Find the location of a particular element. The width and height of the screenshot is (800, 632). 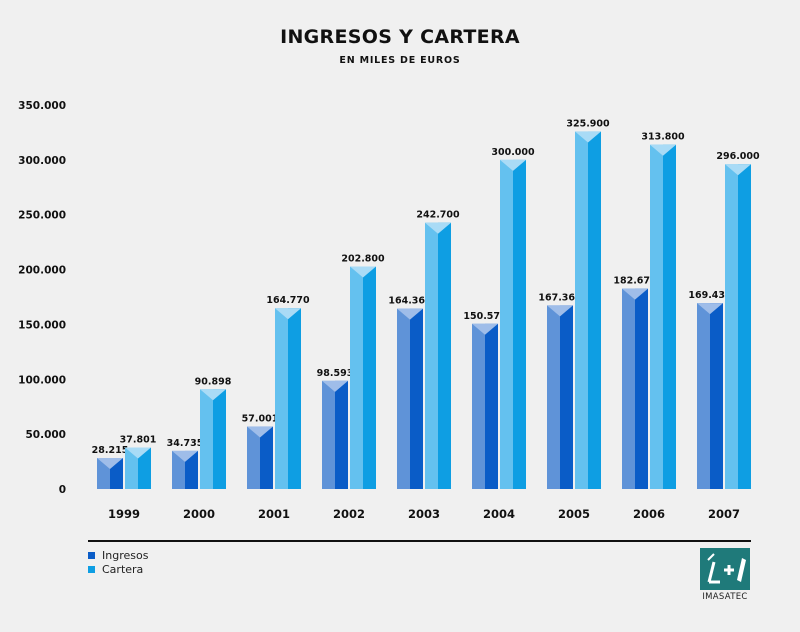

y-tick-label: 200.000 is located at coordinates (42, 271).